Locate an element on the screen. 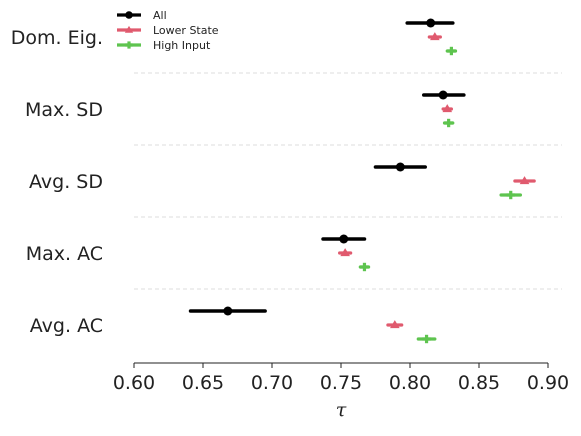 This screenshot has width=581, height=436. legend-item: High Input is located at coordinates (164, 45).